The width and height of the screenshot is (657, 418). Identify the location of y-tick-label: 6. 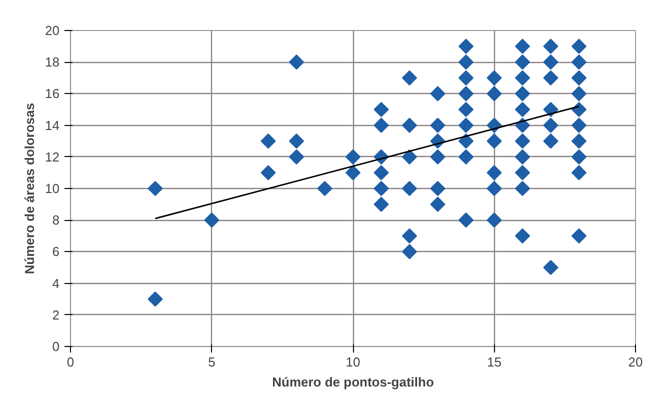
(56, 252).